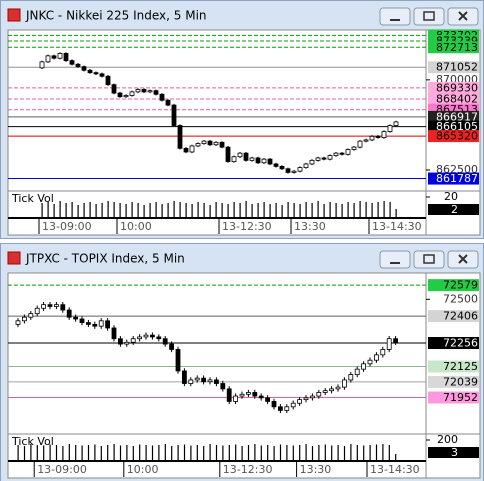 The width and height of the screenshot is (484, 481). I want to click on level-label: 871052, so click(457, 67).